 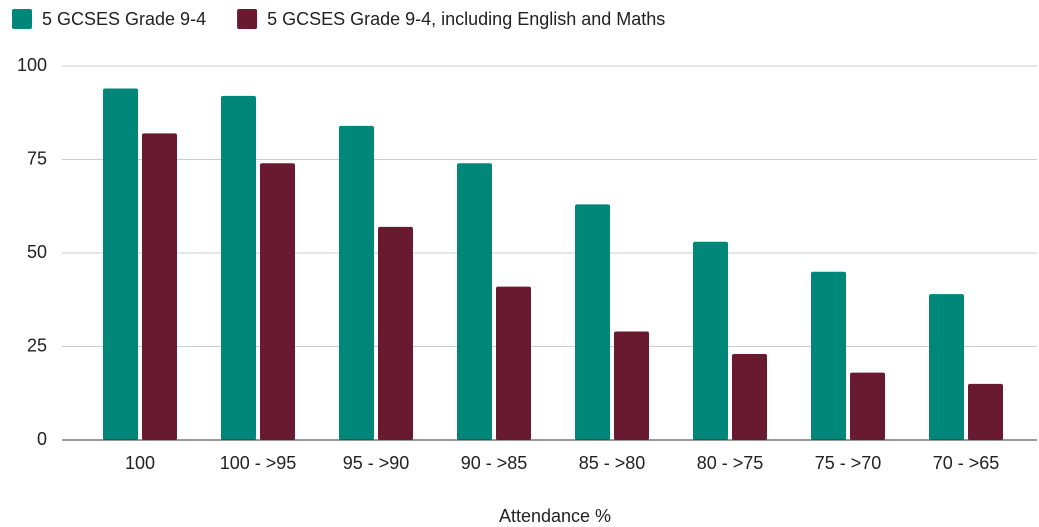 I want to click on x-tick-label: 90 - >85, so click(x=494, y=463).